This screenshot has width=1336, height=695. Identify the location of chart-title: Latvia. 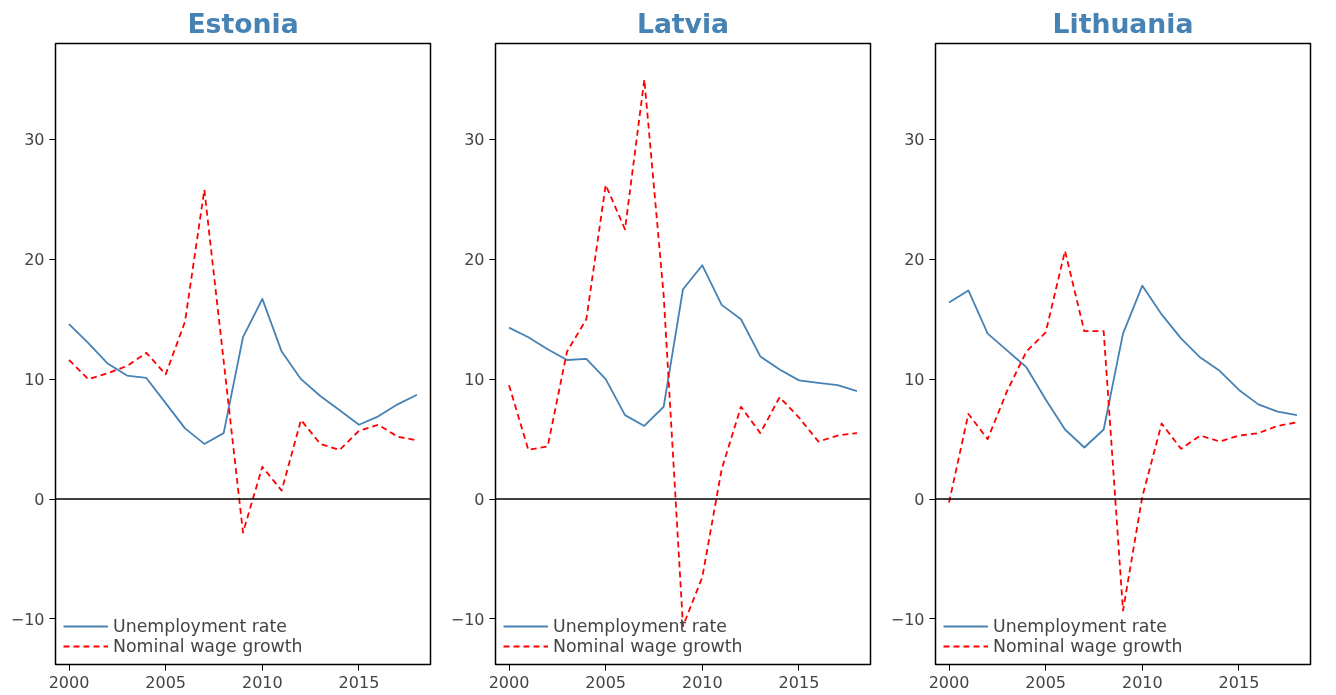
(683, 23).